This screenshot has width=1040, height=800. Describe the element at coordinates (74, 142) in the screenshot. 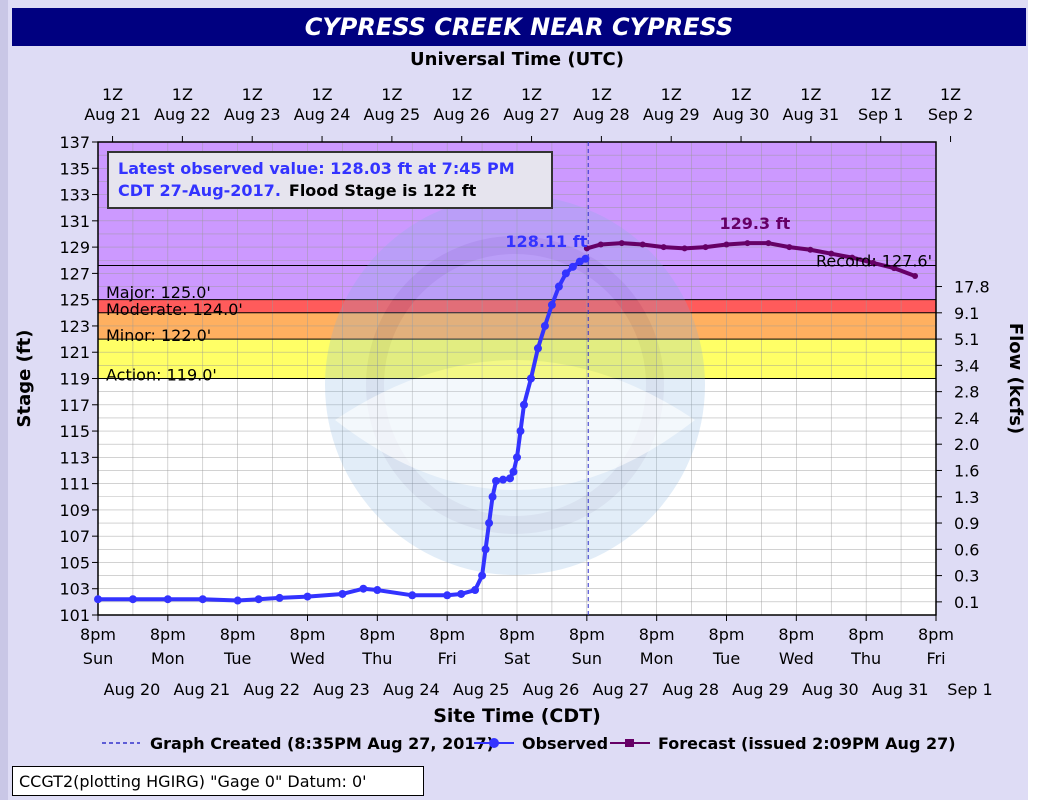

I see `y-tick-label: 137` at that location.